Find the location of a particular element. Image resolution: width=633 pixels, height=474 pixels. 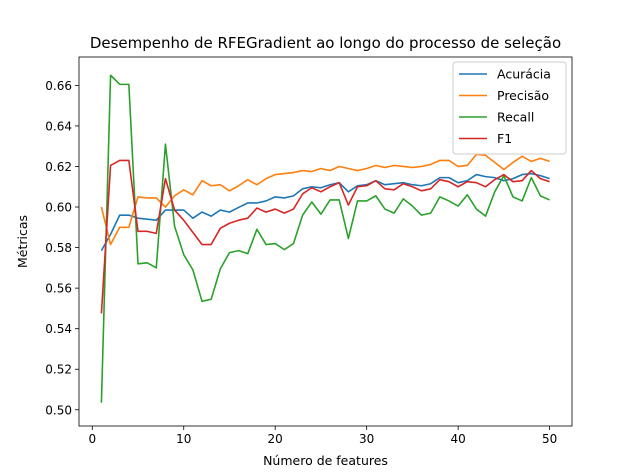

x-axis-label: Número de features is located at coordinates (325, 460).